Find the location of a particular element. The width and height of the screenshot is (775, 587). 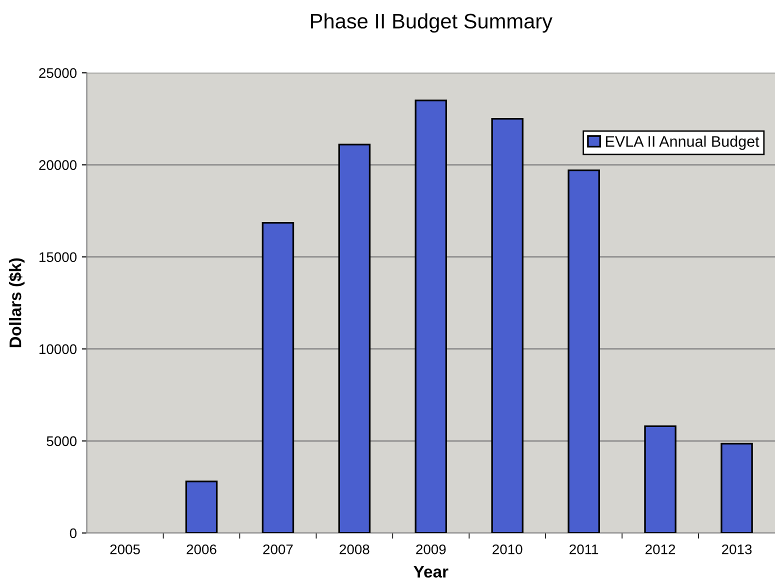

y-tick-label: 5000 is located at coordinates (61, 441).